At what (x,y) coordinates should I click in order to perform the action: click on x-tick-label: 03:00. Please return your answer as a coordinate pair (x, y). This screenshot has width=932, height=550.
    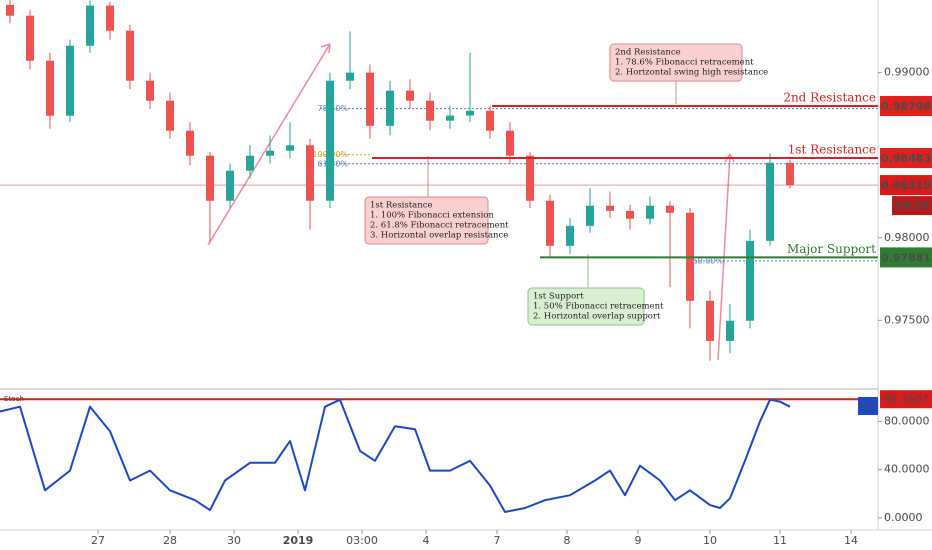
    Looking at the image, I should click on (362, 540).